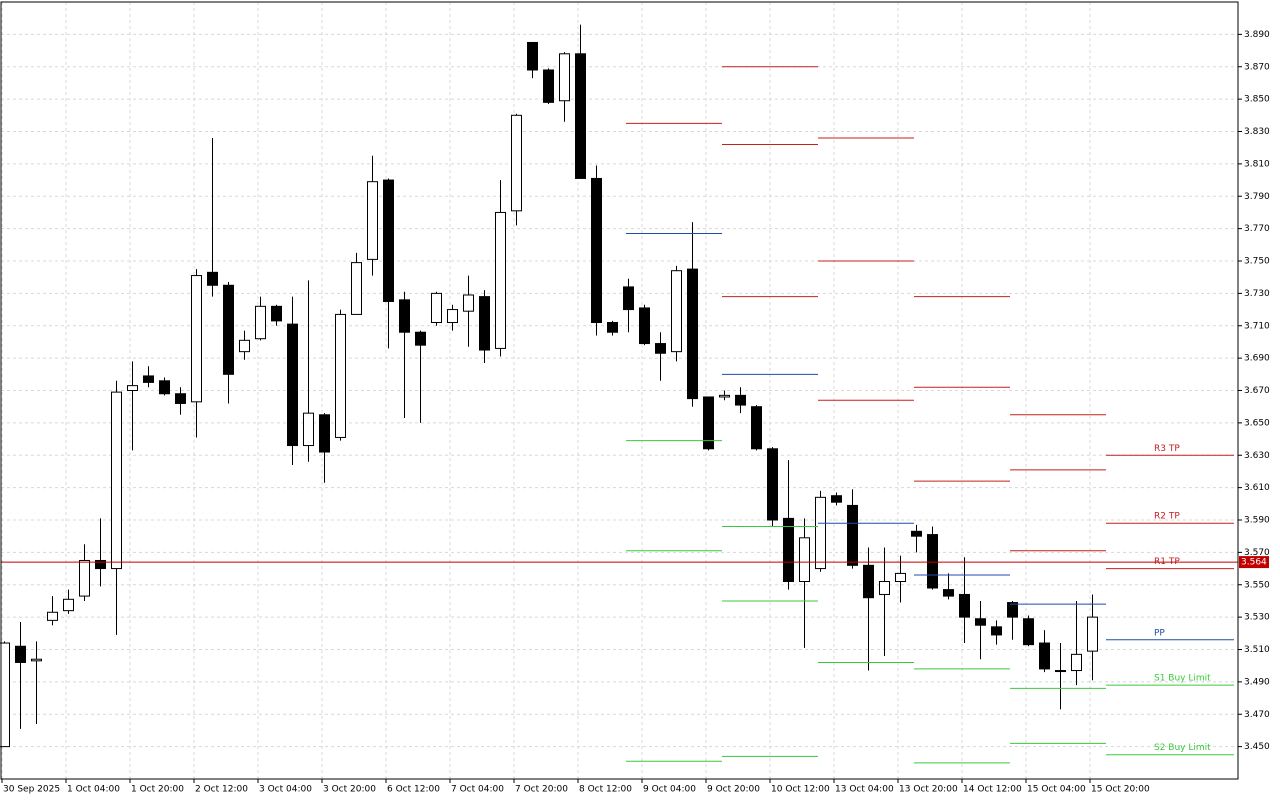  What do you see at coordinates (1257, 35) in the screenshot?
I see `y-tick-label: 3.890` at bounding box center [1257, 35].